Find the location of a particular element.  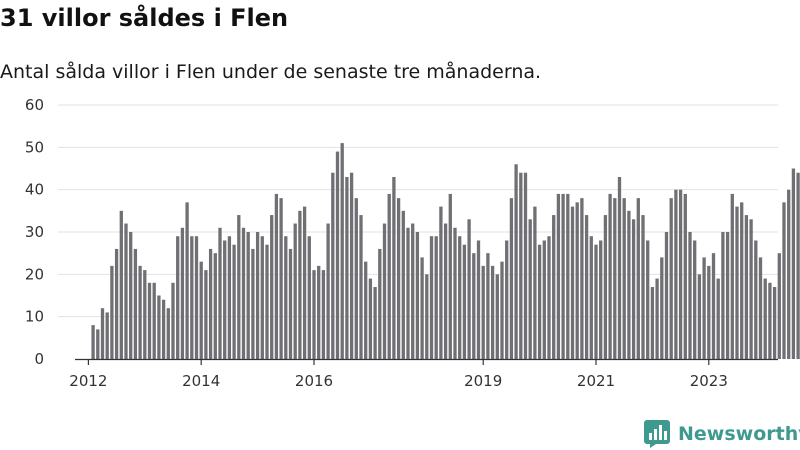

x-tick-label: 2016 is located at coordinates (314, 381).